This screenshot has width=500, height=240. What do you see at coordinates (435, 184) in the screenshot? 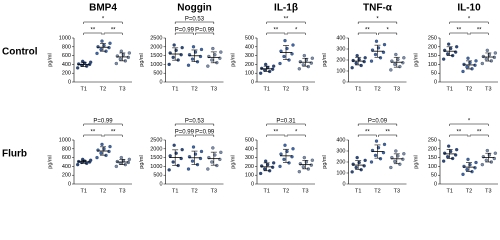
I see `y-tick-label: 0` at bounding box center [435, 184].